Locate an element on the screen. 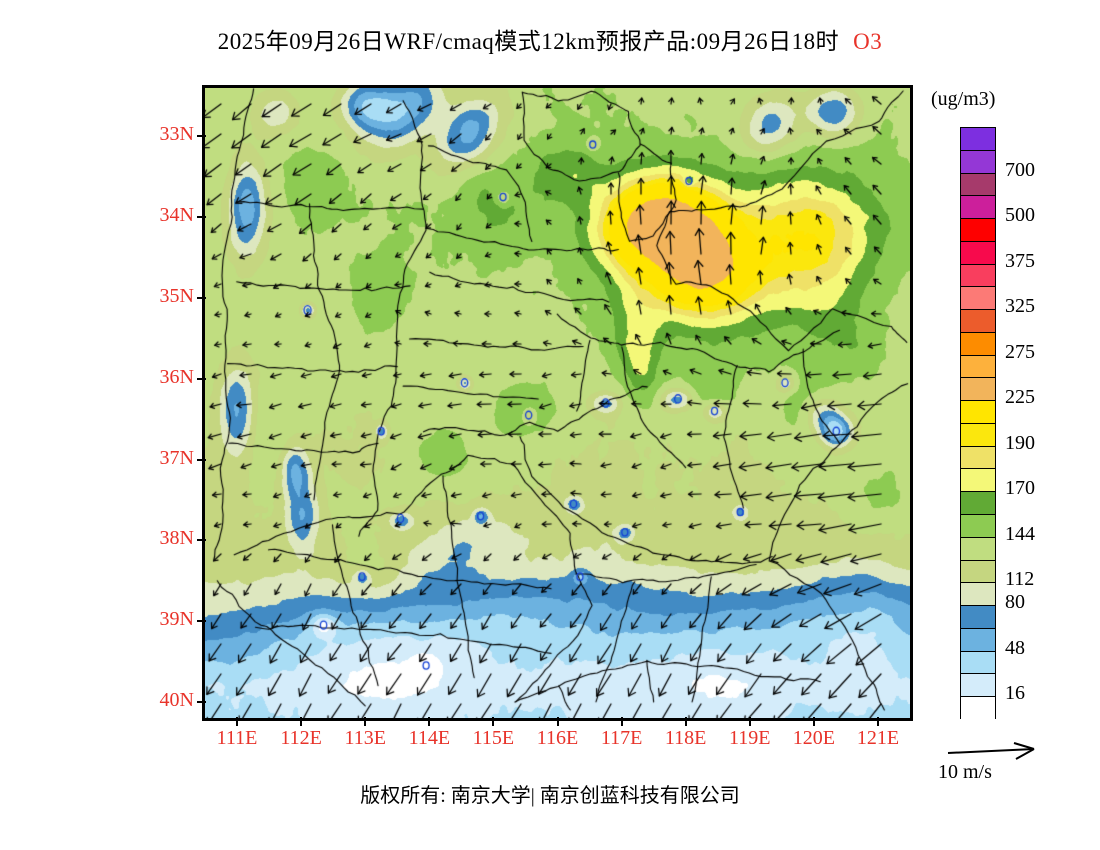 The height and width of the screenshot is (850, 1100). y-axis-tick-37N: 37N is located at coordinates (176, 457).